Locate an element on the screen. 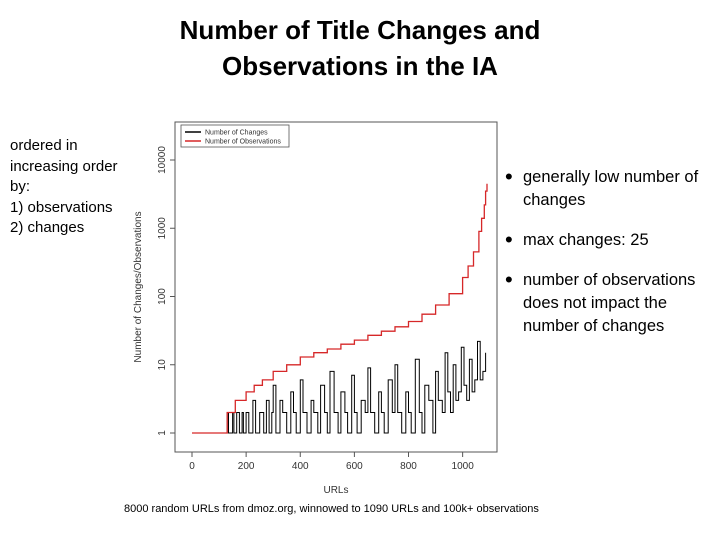 The width and height of the screenshot is (720, 540). x-tick-label: 0 is located at coordinates (192, 466).